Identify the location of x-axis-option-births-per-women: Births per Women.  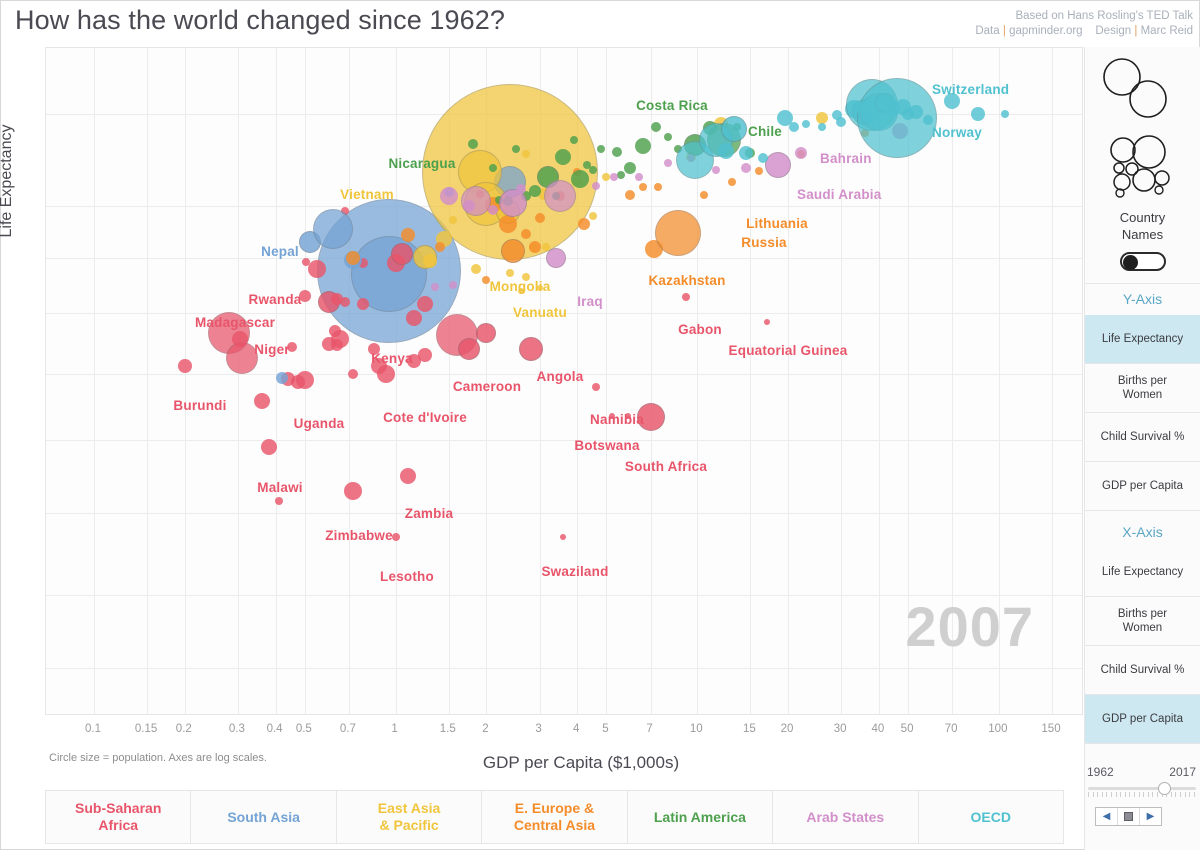
(1142, 621).